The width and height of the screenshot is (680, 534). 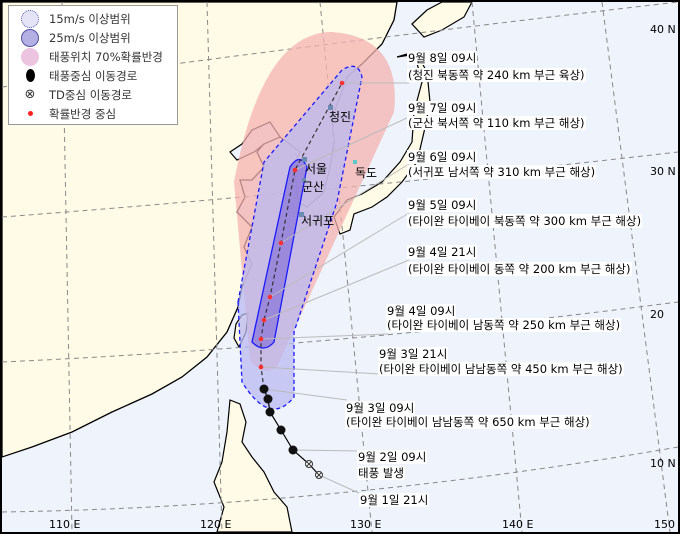 I want to click on typhoon-center-icons, so click(x=278, y=419).